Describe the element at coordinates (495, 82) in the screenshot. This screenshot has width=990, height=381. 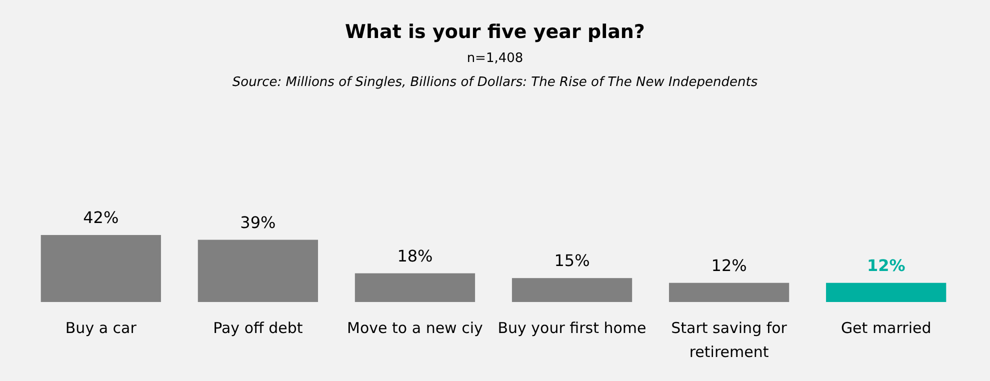
I see `source-note: Source: Millions of Singles, Billions of Dollars: The Rise of The New Independents` at that location.